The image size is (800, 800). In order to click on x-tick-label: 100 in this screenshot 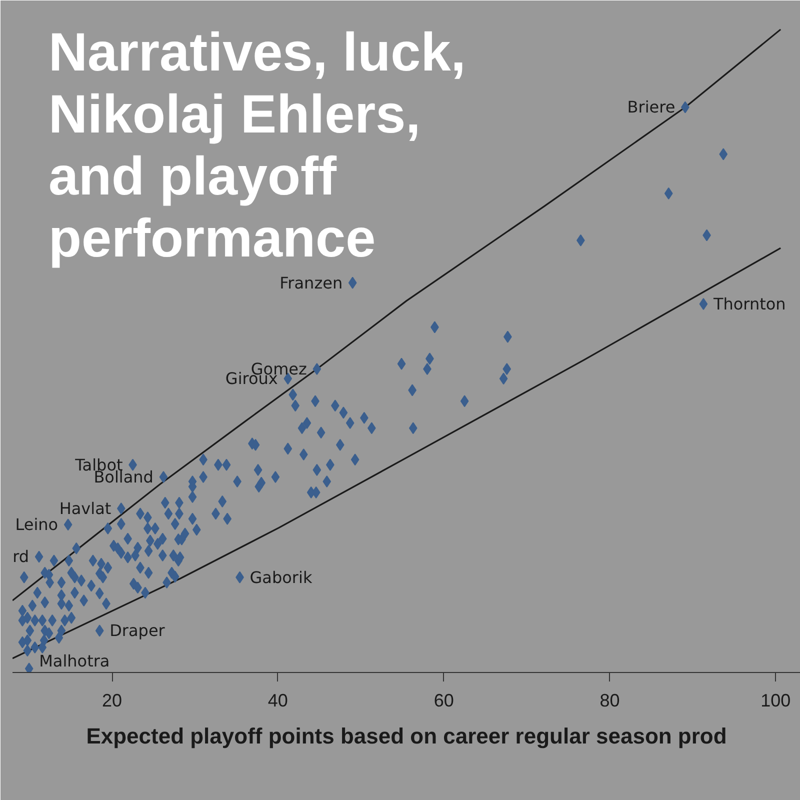, I will do `click(775, 700)`.